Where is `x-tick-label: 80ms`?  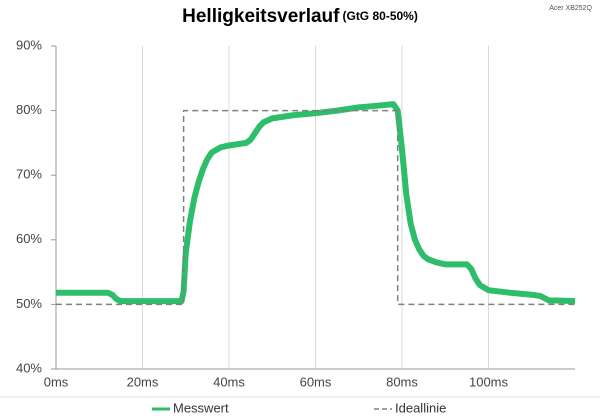 x-tick-label: 80ms is located at coordinates (402, 381).